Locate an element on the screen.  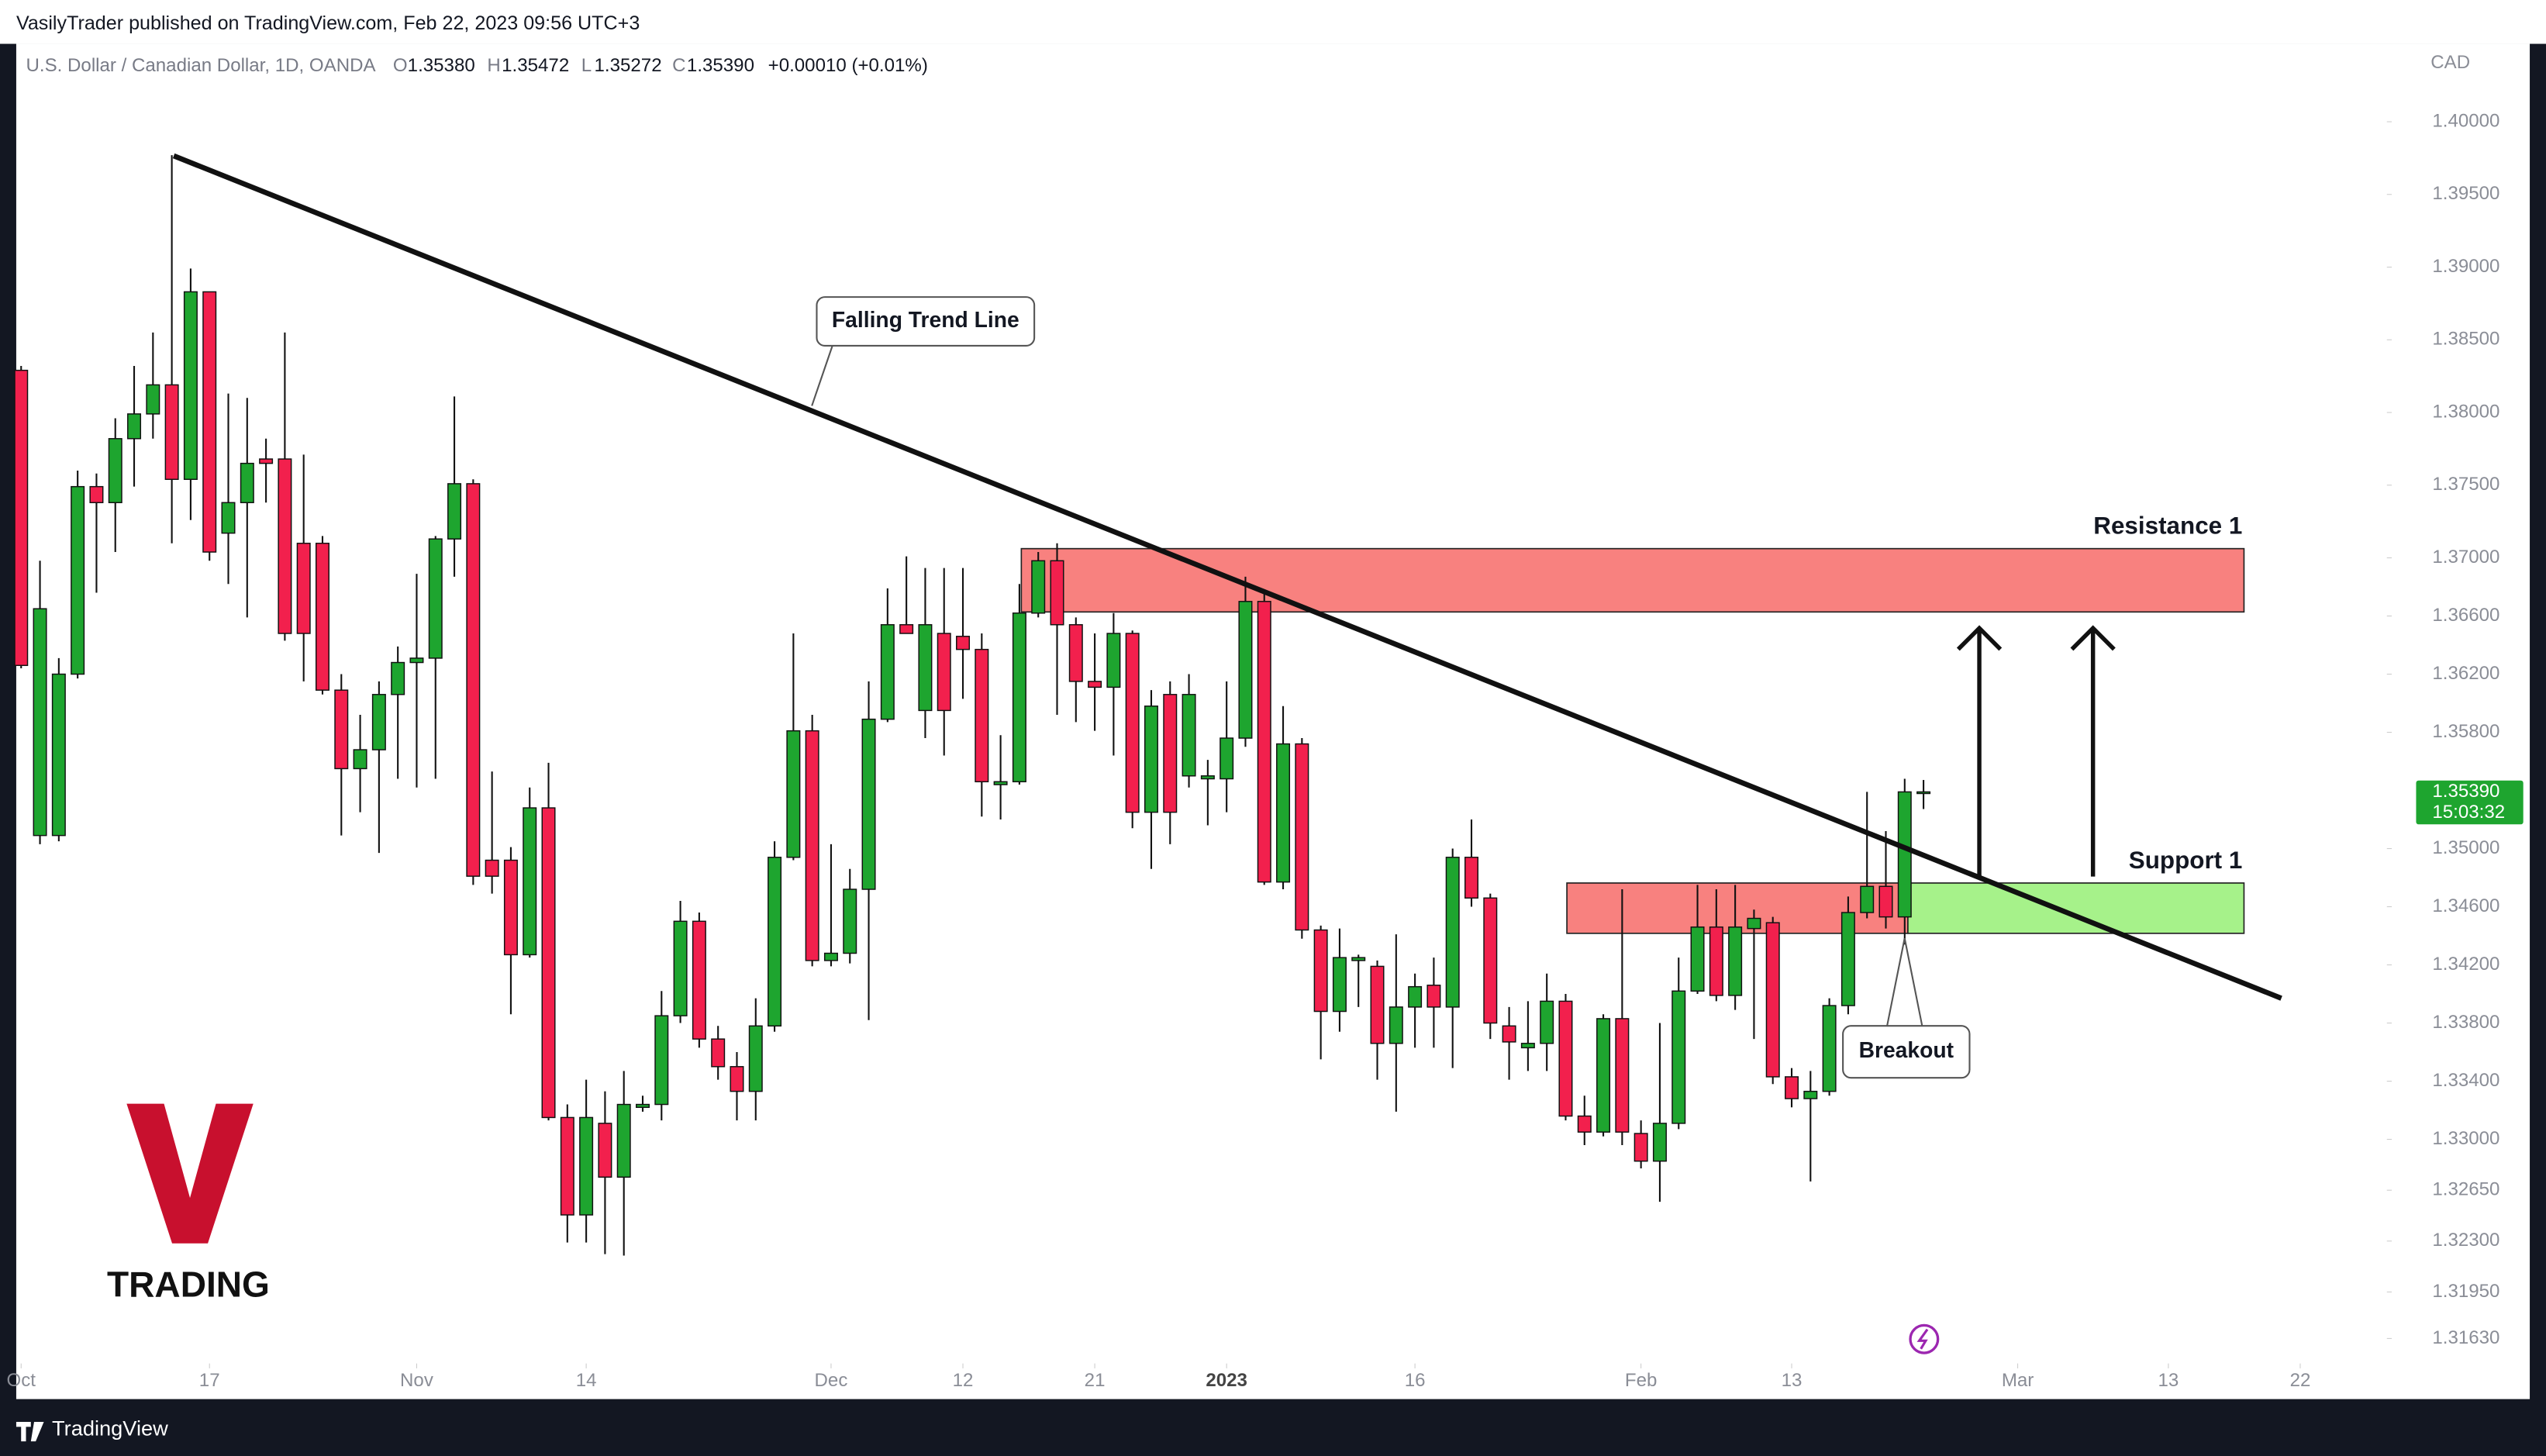
c-value: 1.35390 is located at coordinates (720, 65).